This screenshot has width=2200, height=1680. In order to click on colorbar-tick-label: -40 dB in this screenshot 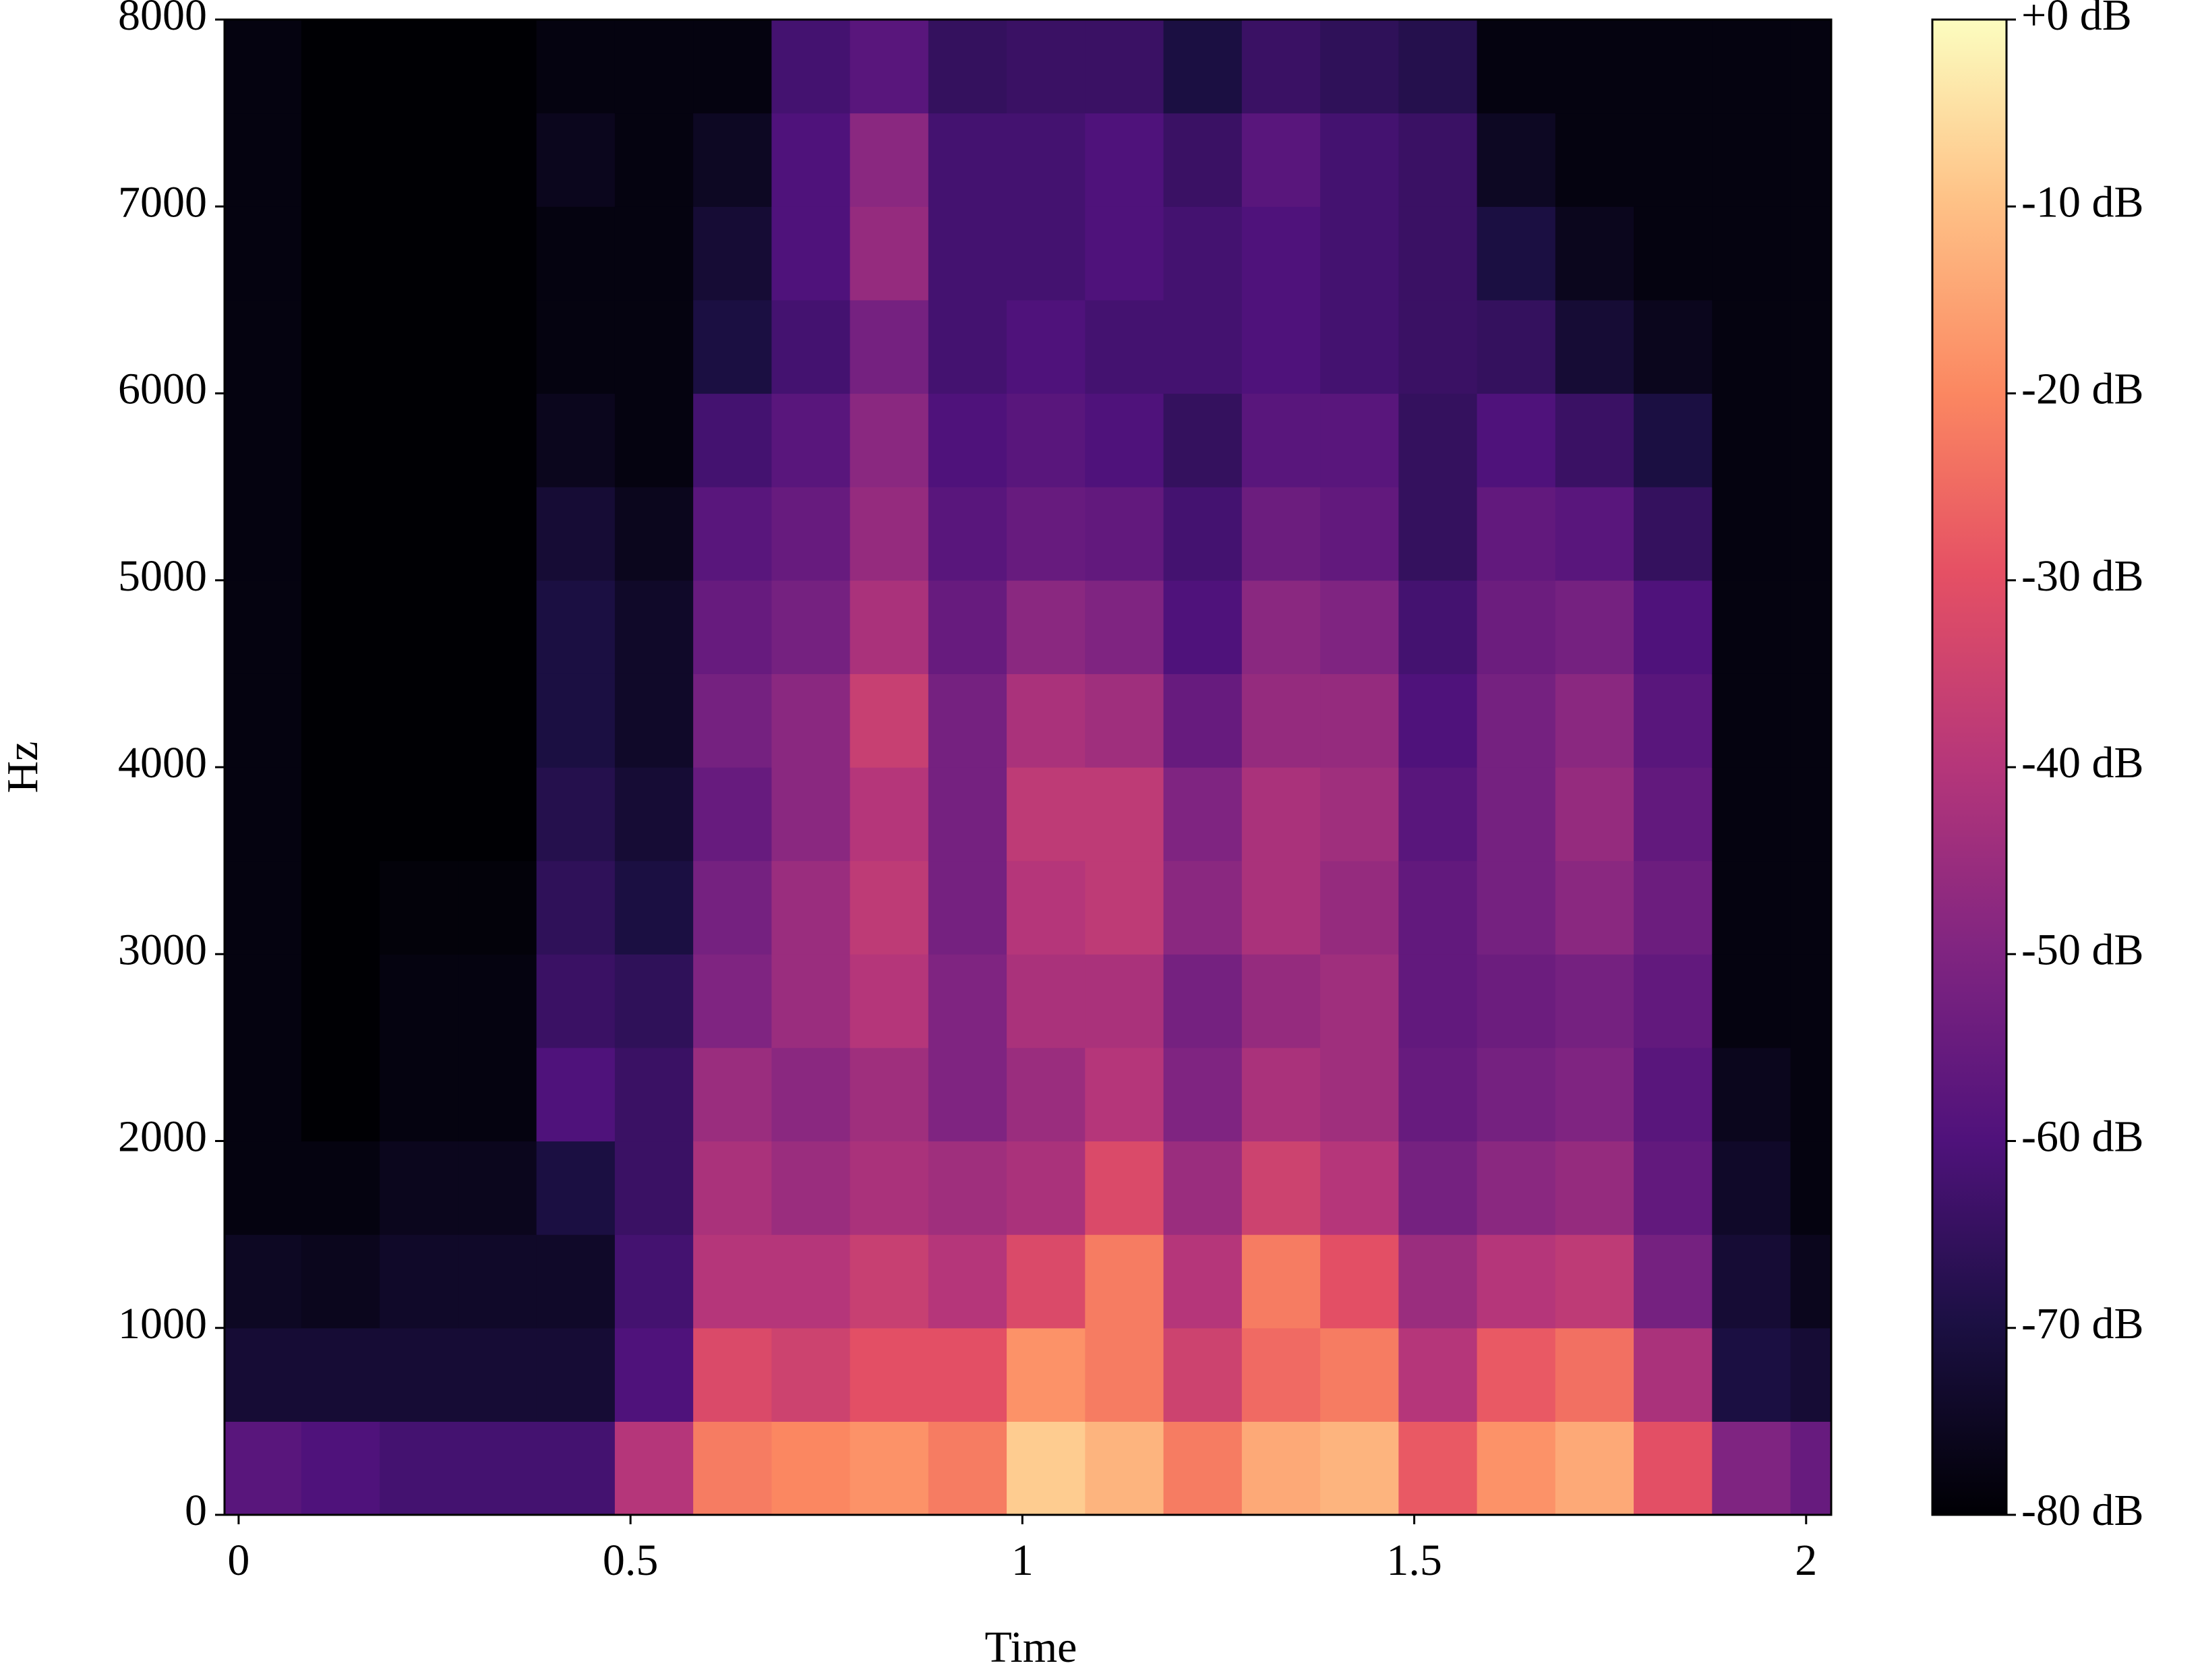, I will do `click(2082, 762)`.